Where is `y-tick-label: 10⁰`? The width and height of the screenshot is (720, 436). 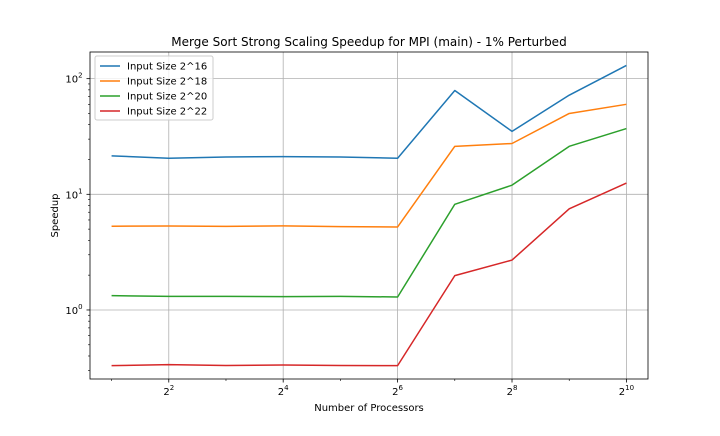 y-tick-label: 10⁰ is located at coordinates (73, 310).